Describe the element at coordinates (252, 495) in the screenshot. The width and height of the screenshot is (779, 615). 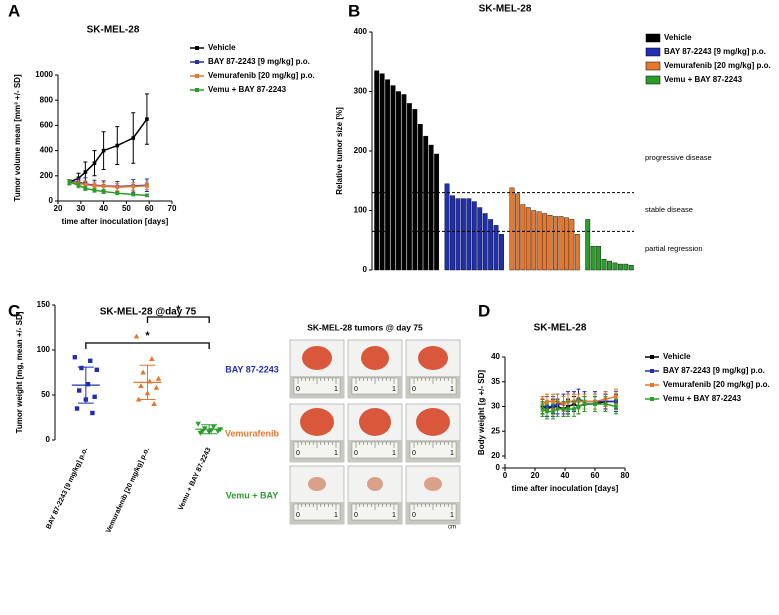
I see `row-label: Vemu + BAY` at that location.